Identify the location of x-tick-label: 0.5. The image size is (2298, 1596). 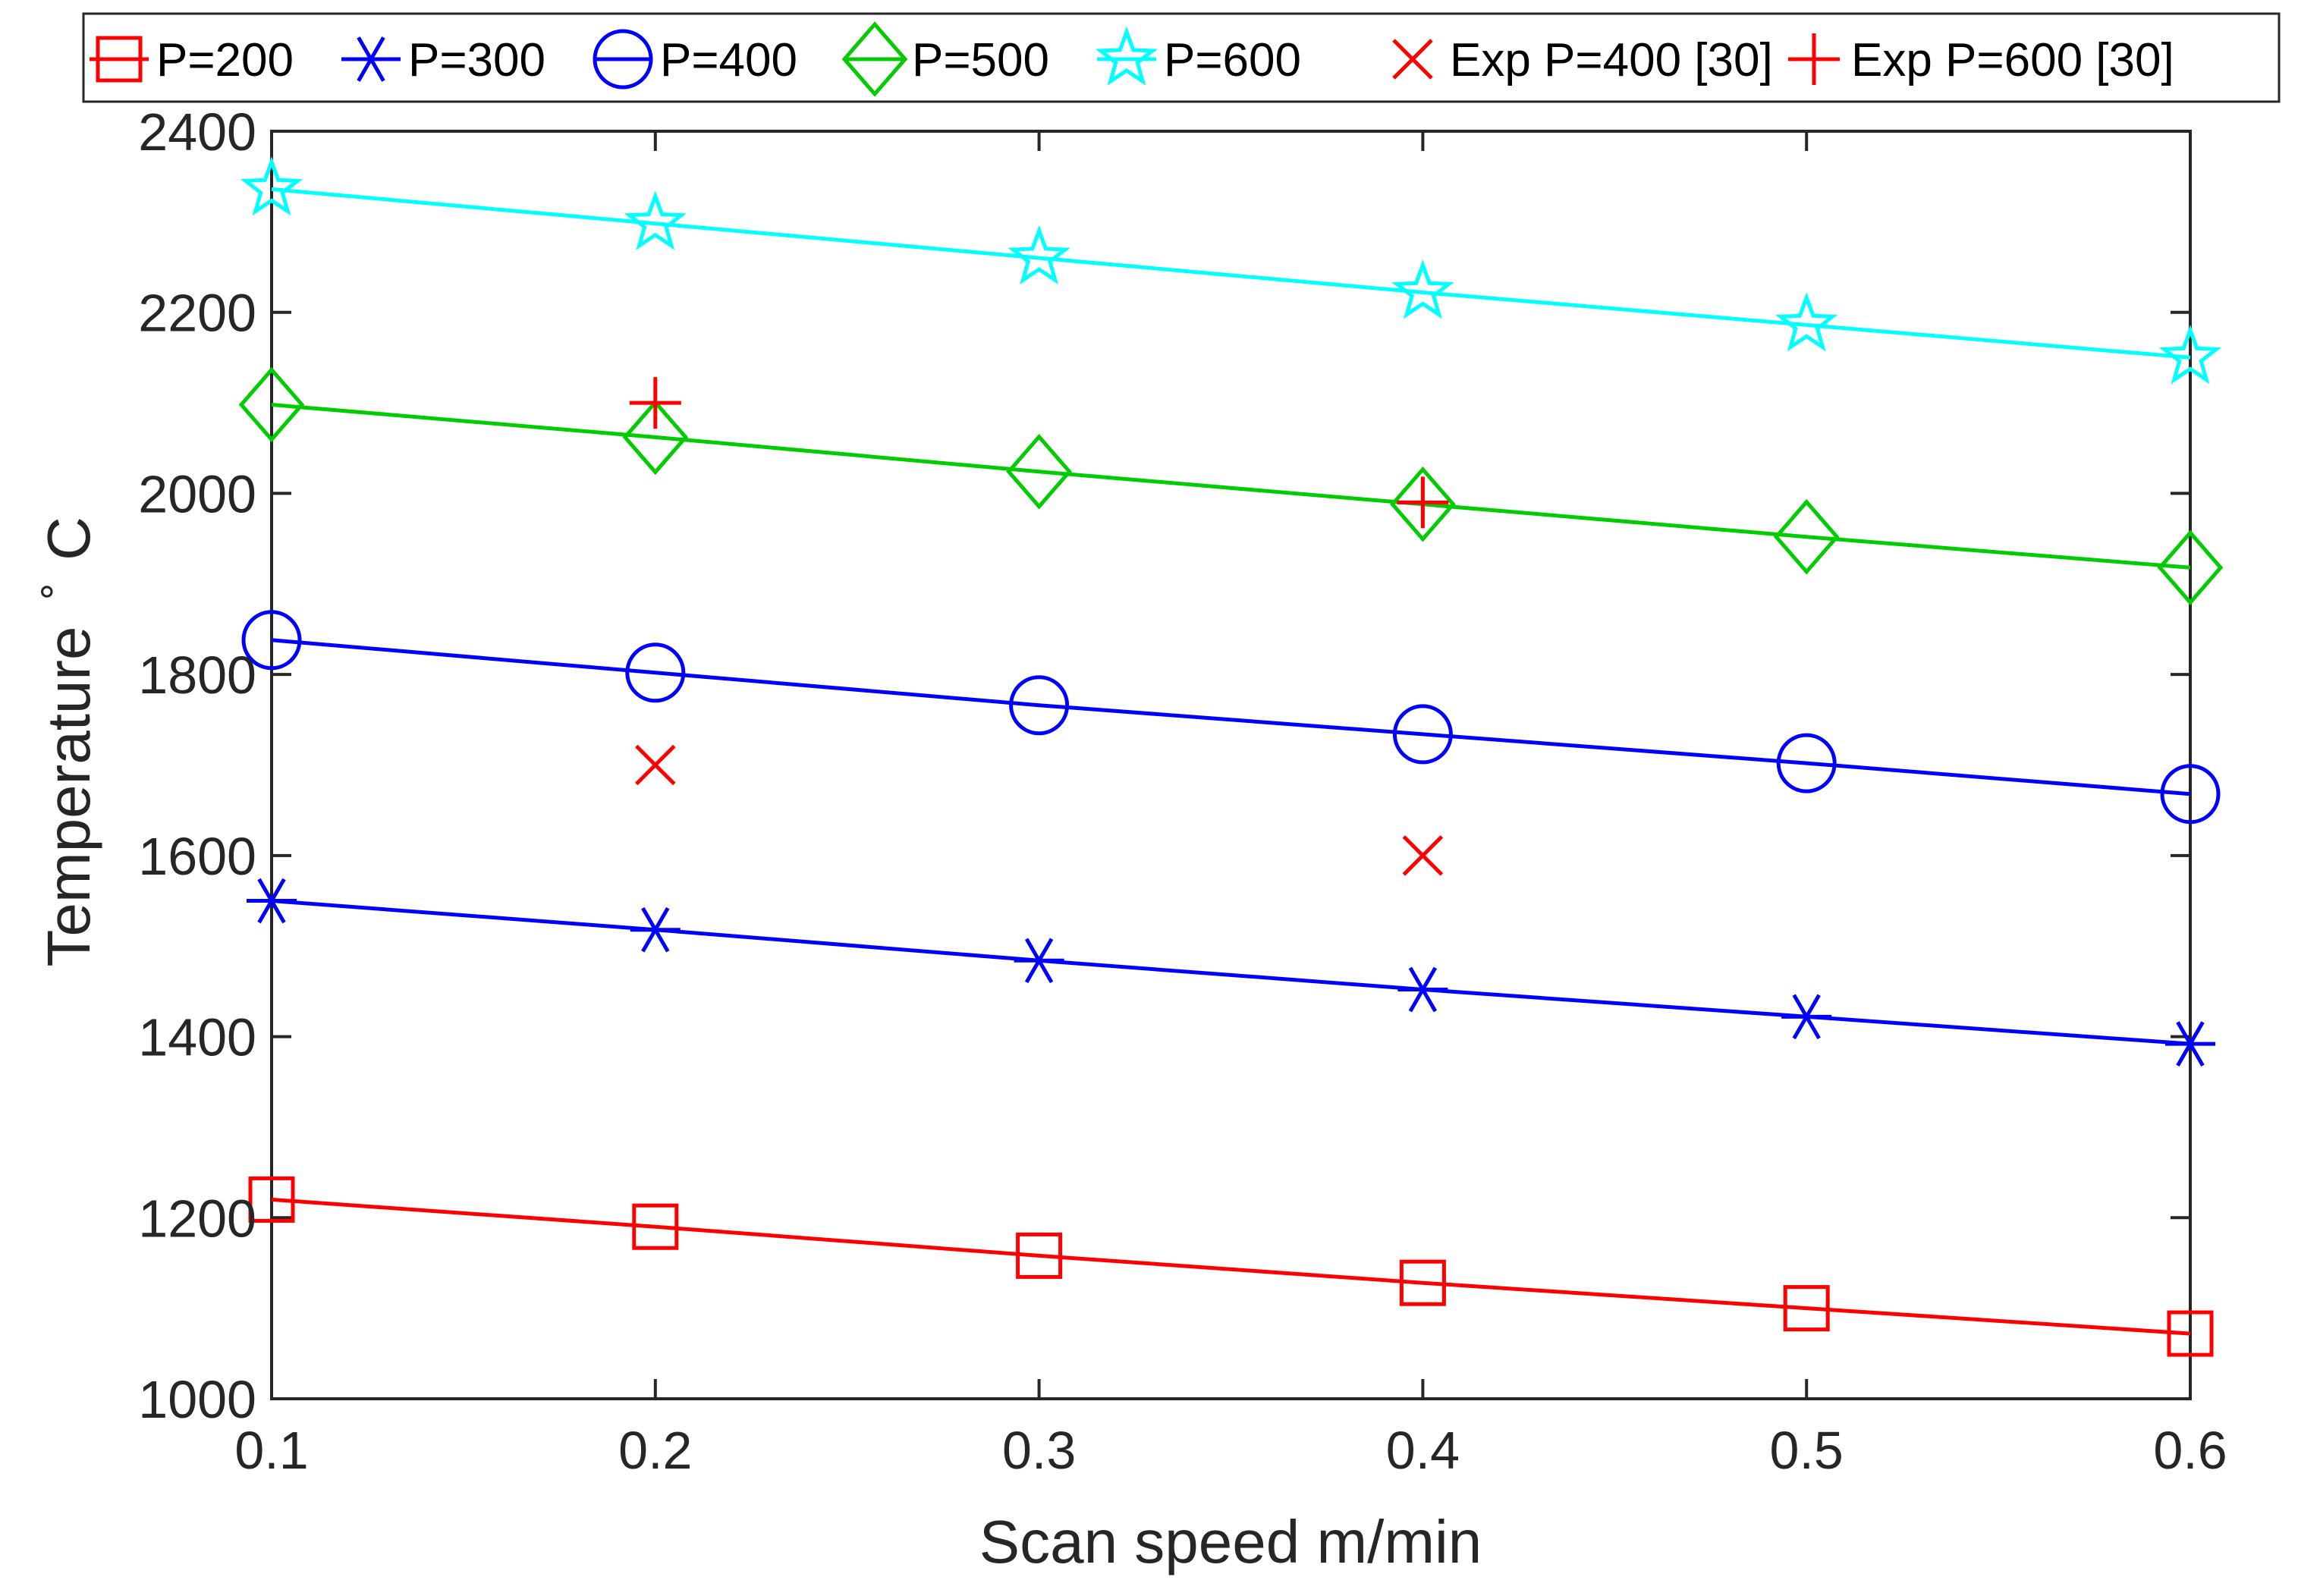
(1807, 1450).